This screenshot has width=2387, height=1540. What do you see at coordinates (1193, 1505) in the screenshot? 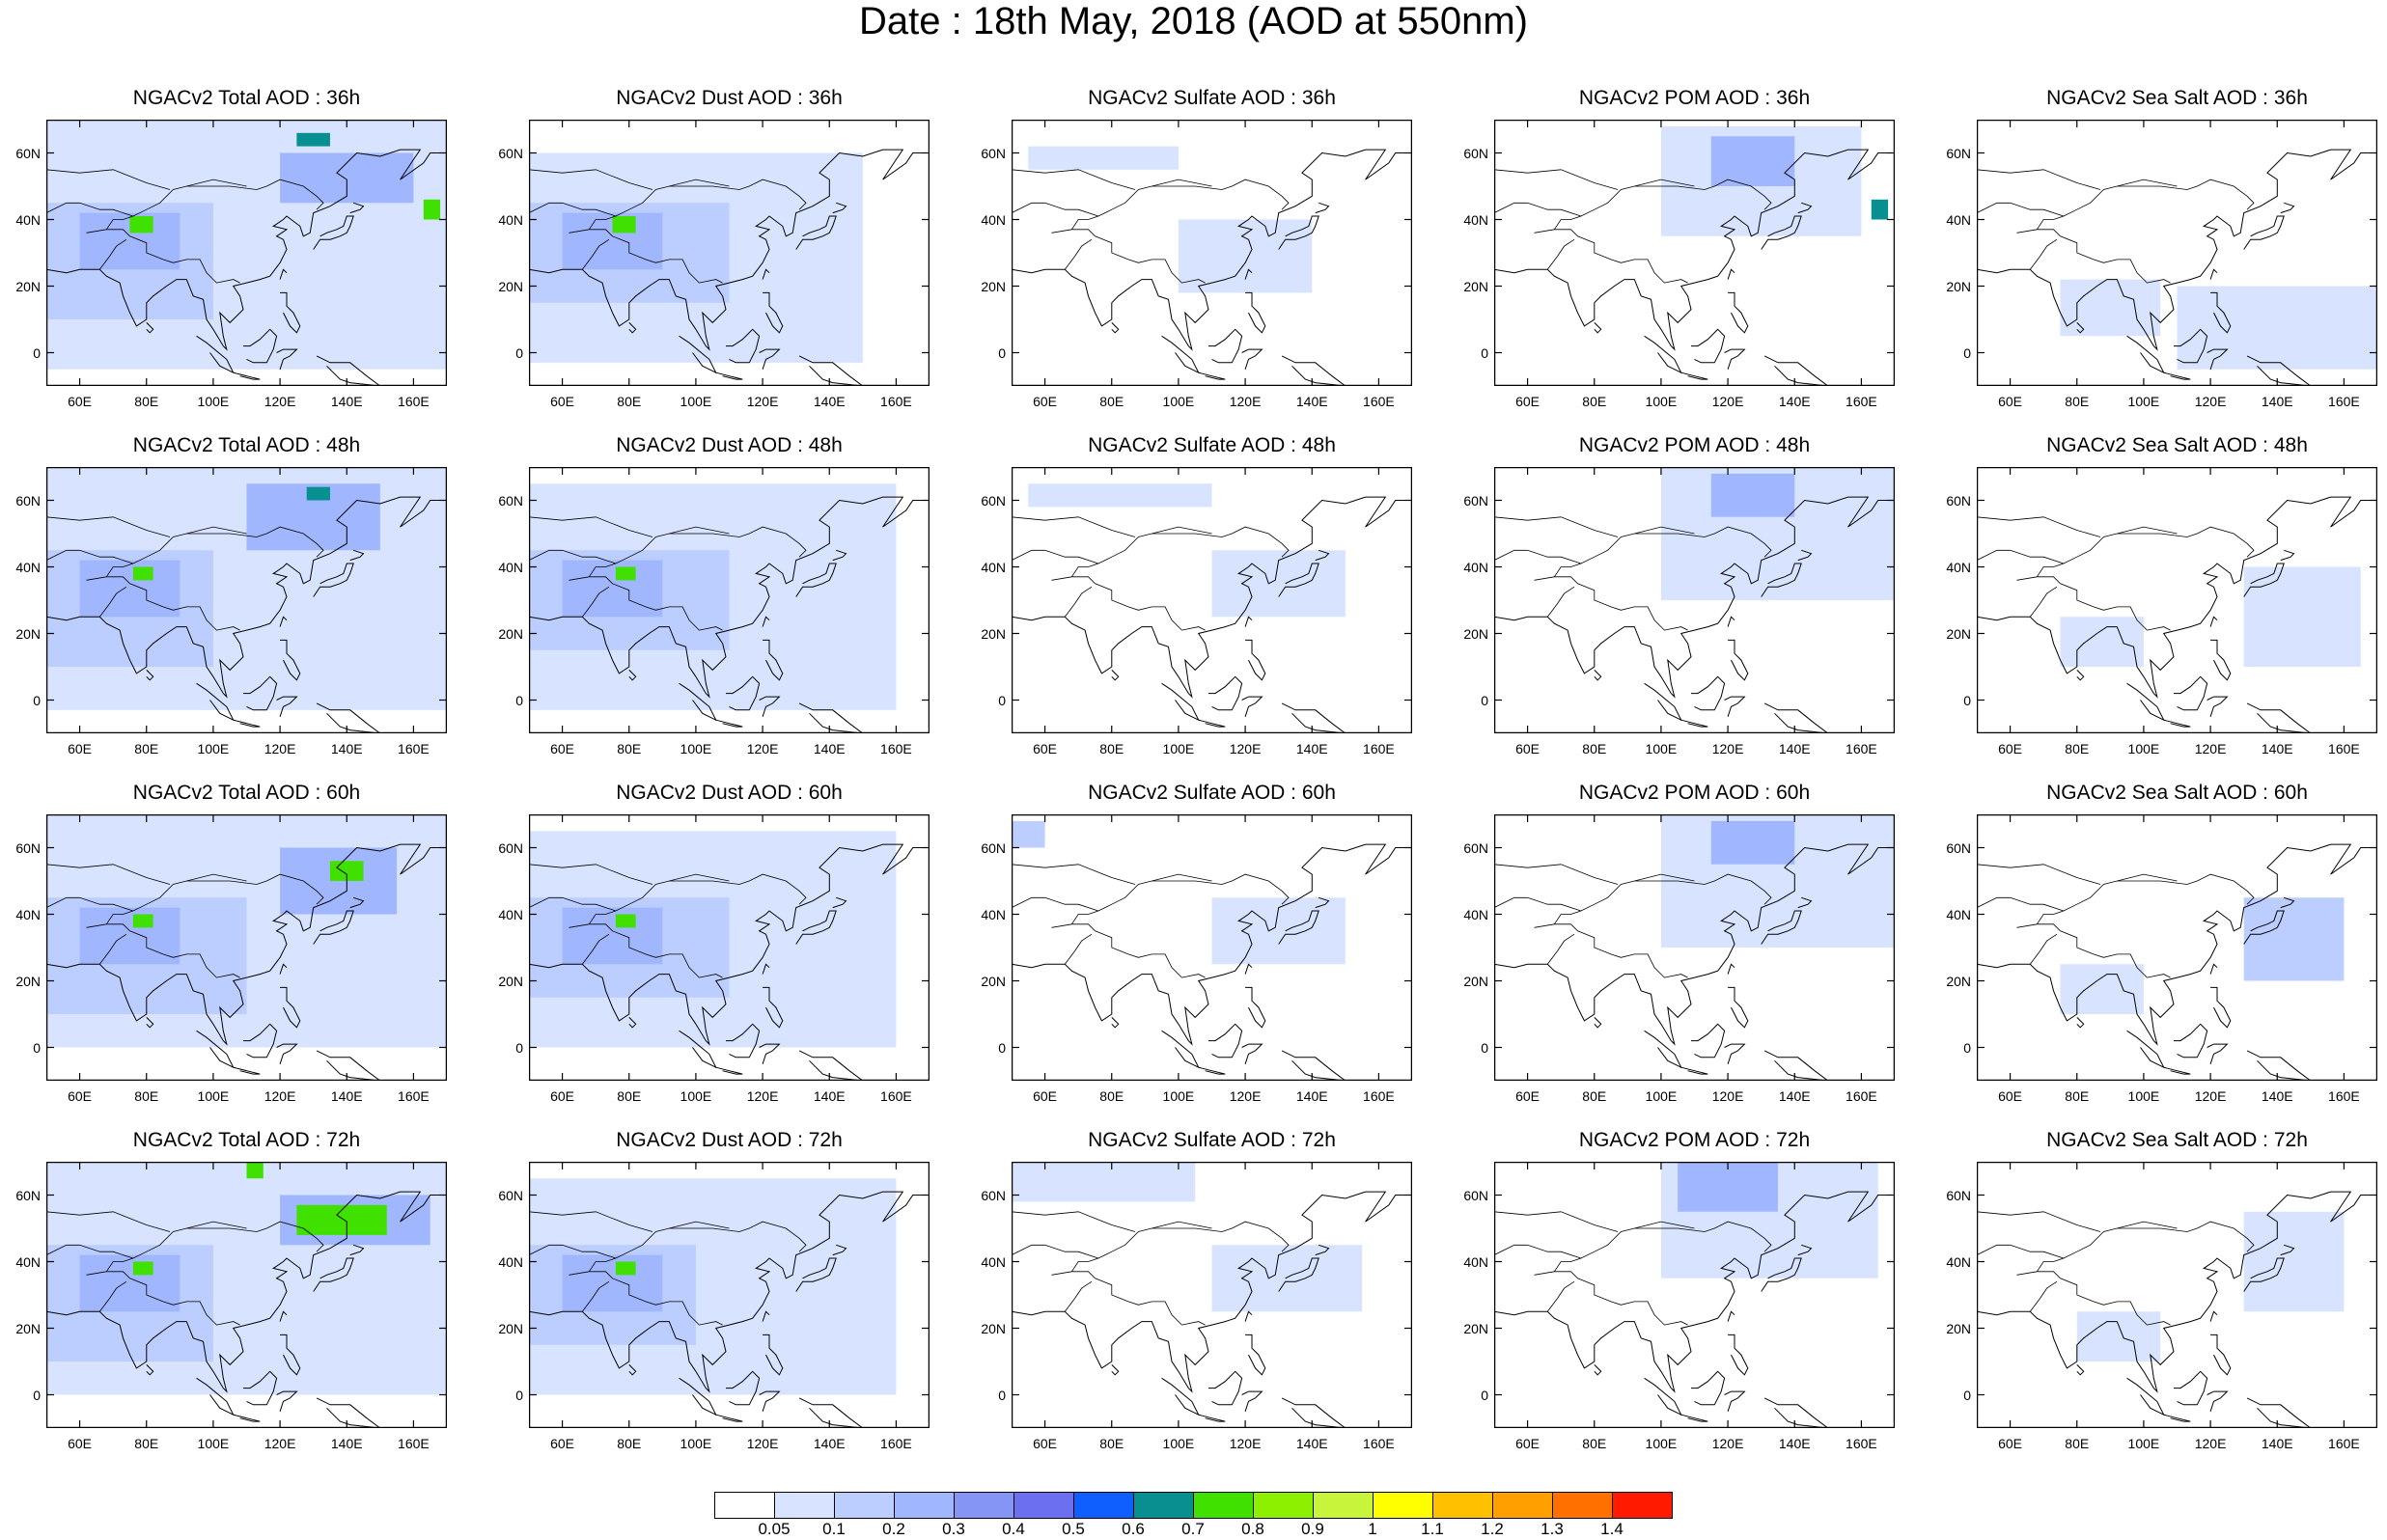
I see `colorbar` at bounding box center [1193, 1505].